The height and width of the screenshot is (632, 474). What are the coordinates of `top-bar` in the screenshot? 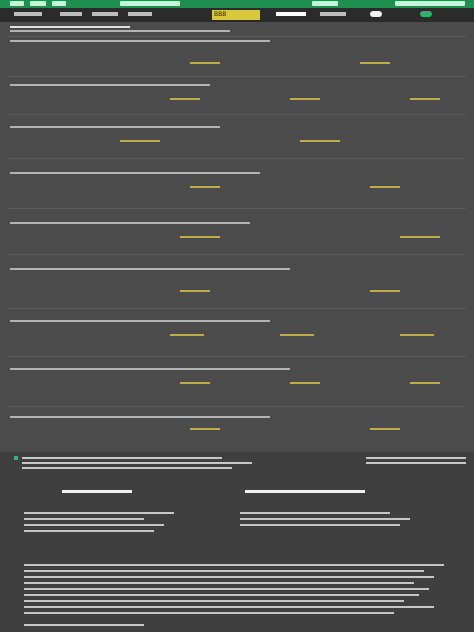 It's located at (237, 4).